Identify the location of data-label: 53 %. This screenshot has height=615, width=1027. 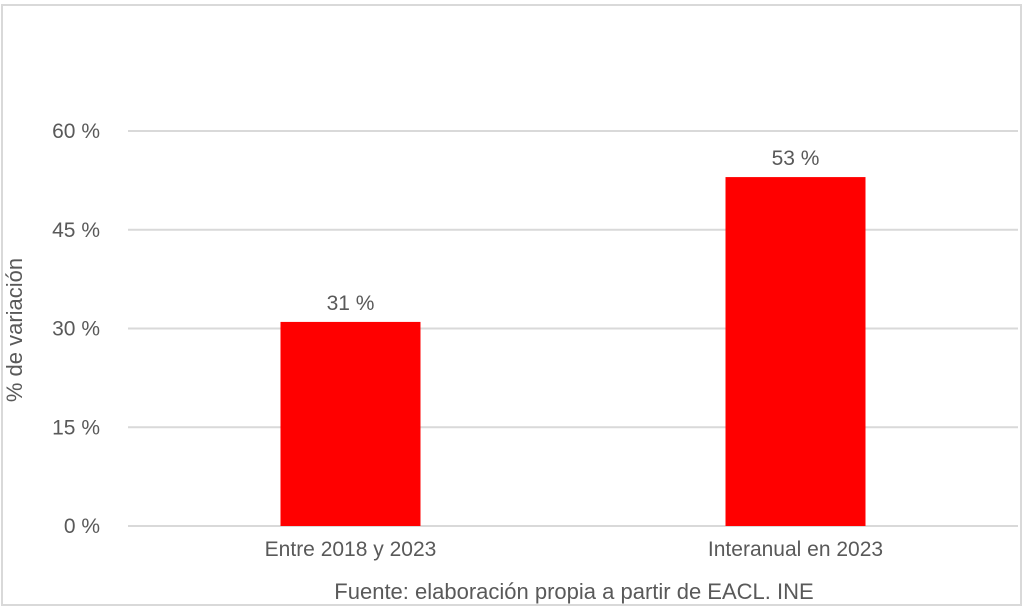
(796, 158).